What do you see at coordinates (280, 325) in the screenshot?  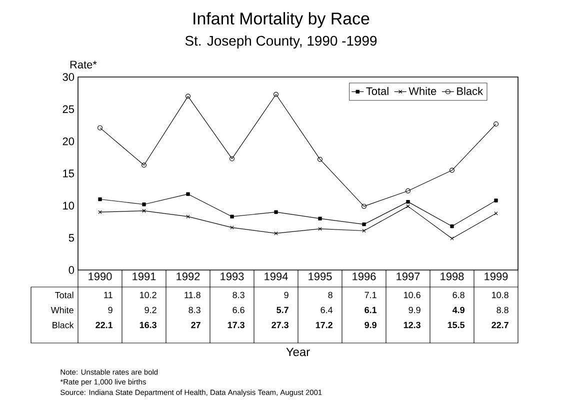 I see `data-label: 27.3` at bounding box center [280, 325].